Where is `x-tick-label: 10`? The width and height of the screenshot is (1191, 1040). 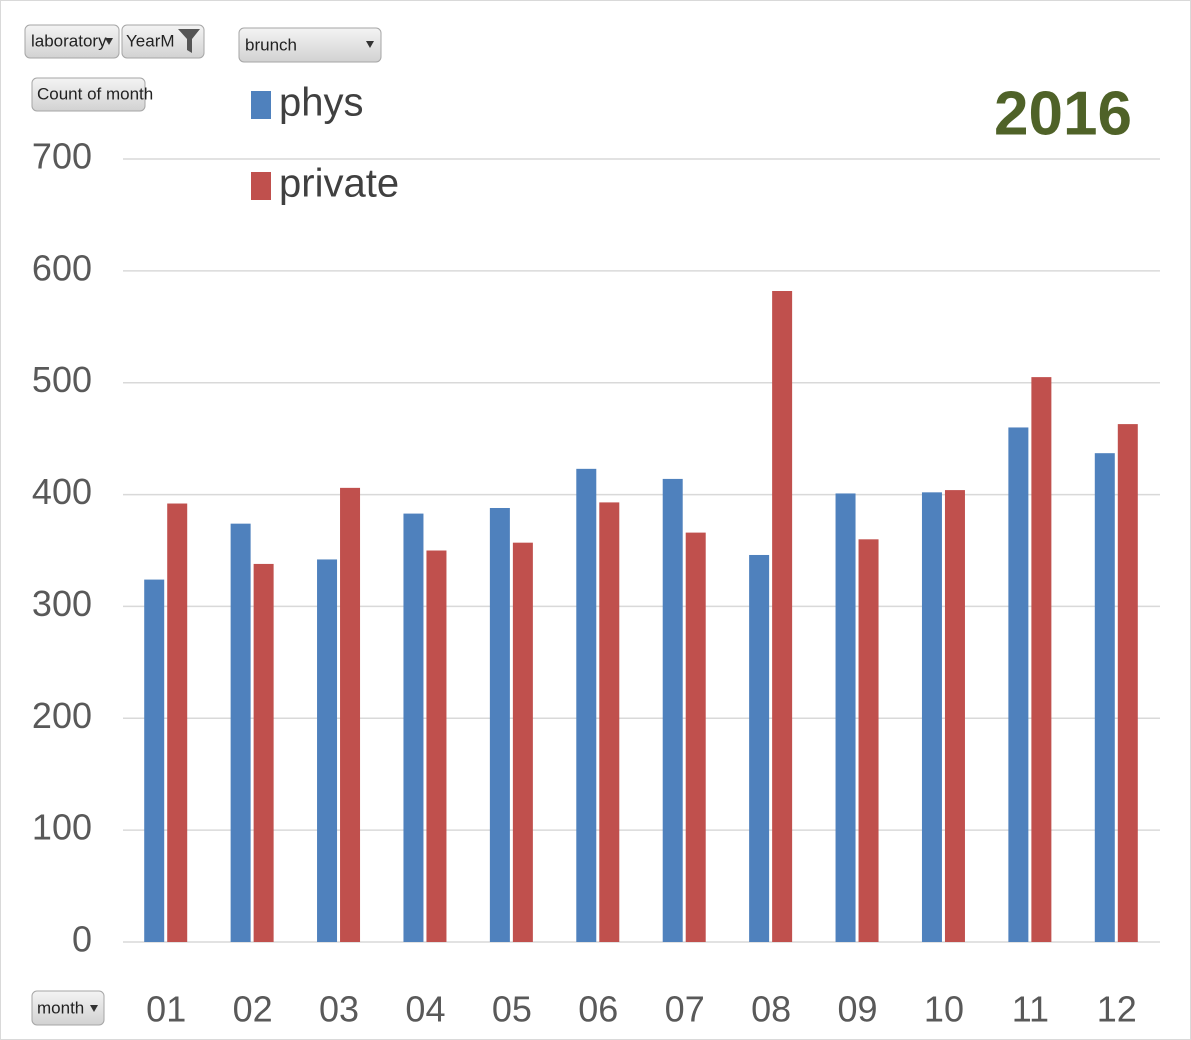
x-tick-label: 10 is located at coordinates (944, 1009).